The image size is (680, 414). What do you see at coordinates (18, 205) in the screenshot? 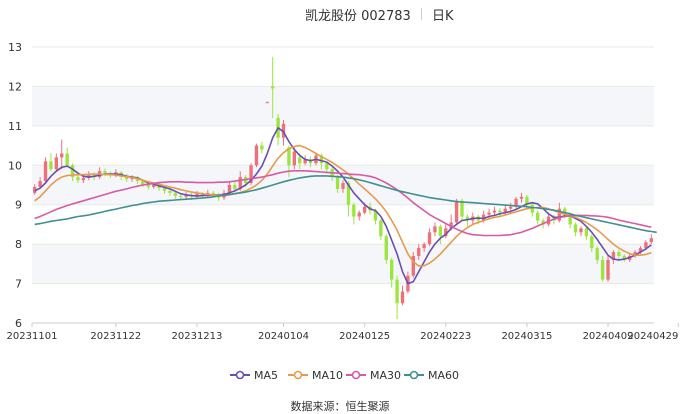
I see `y-tick-label: 9` at bounding box center [18, 205].